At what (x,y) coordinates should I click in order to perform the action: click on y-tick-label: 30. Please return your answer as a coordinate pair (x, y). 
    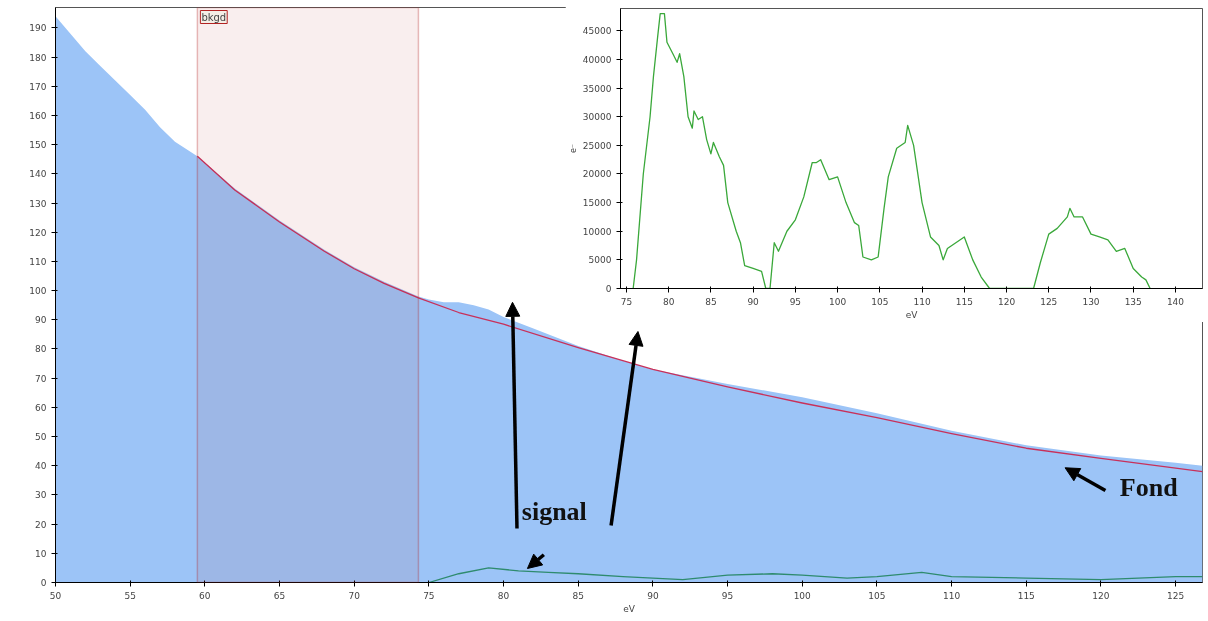
    Looking at the image, I should click on (41, 495).